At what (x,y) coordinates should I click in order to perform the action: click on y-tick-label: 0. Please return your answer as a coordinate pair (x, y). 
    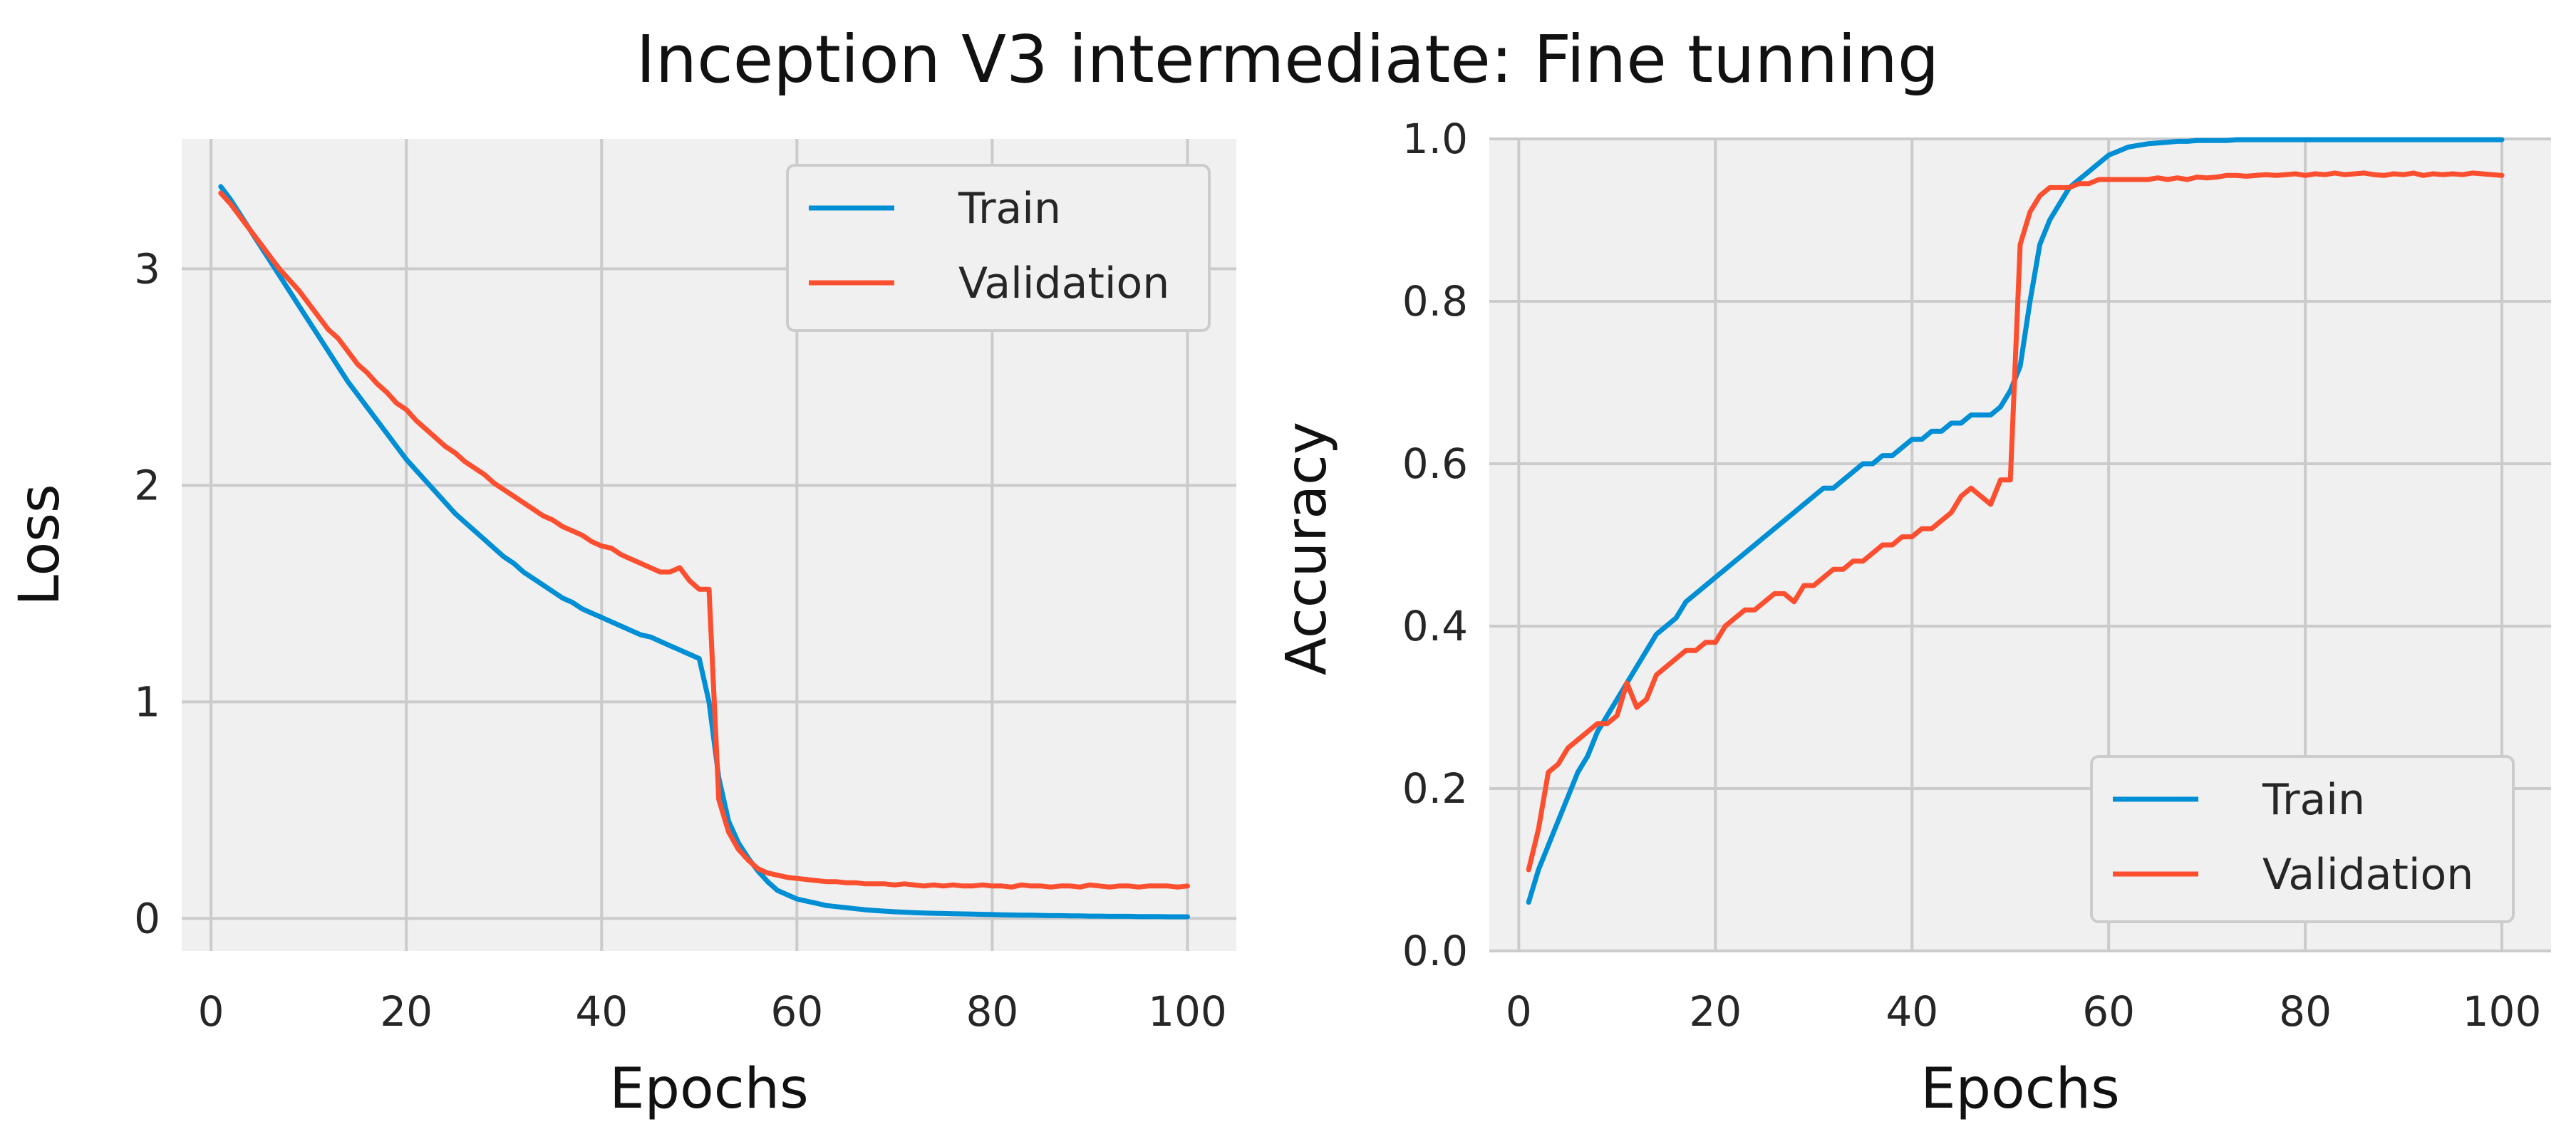
    Looking at the image, I should click on (147, 918).